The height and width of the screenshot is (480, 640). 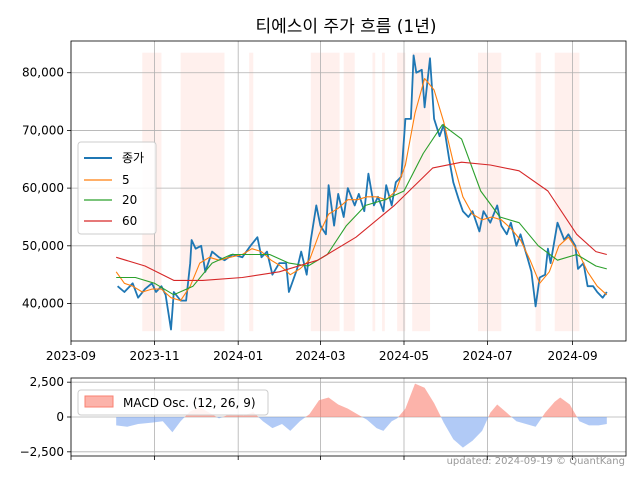 What do you see at coordinates (320, 356) in the screenshot?
I see `x-tick-label: 2024-03` at bounding box center [320, 356].